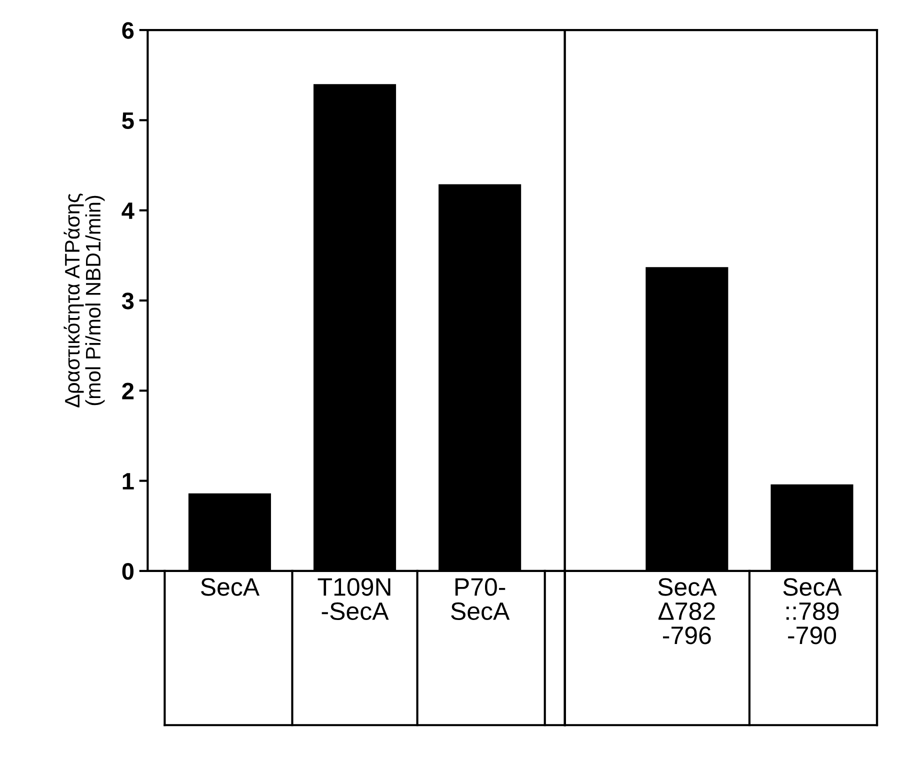 This screenshot has width=906, height=772. Describe the element at coordinates (128, 210) in the screenshot. I see `y-tick-label: 4` at that location.